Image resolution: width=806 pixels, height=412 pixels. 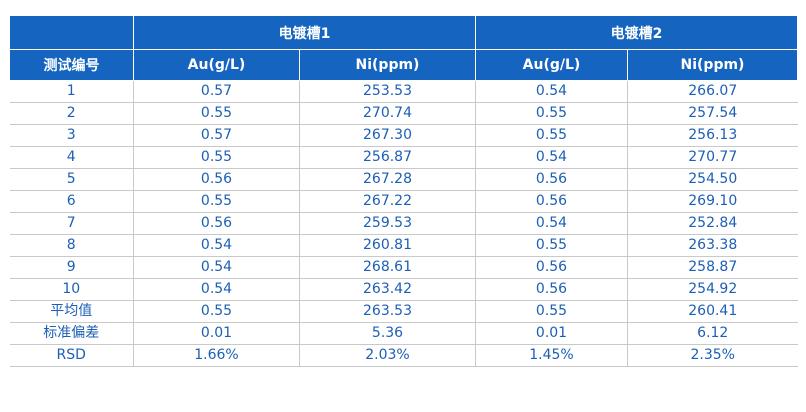 I want to click on table-row: 10 0.54 263.42 0.56 254.92, so click(x=403, y=289).